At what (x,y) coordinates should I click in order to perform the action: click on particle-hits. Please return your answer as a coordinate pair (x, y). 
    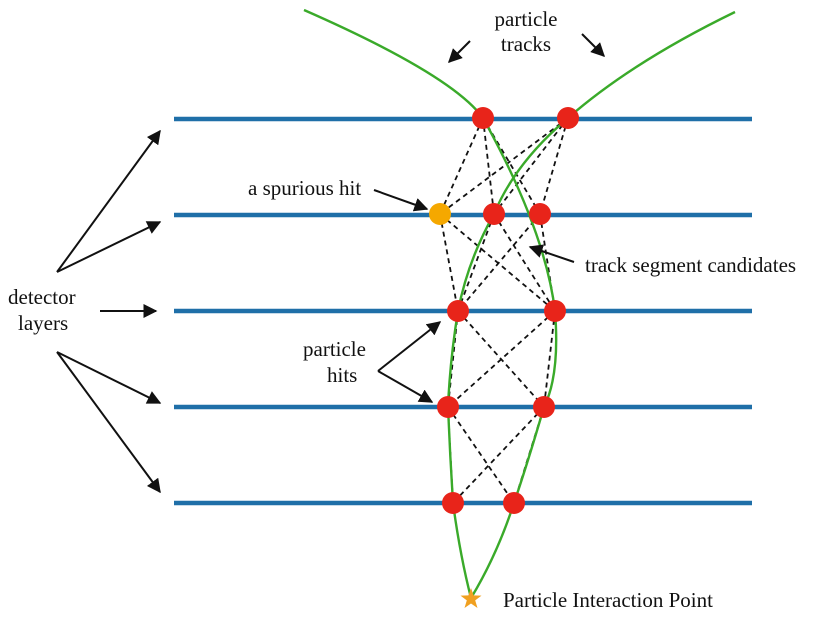
    Looking at the image, I should click on (504, 310).